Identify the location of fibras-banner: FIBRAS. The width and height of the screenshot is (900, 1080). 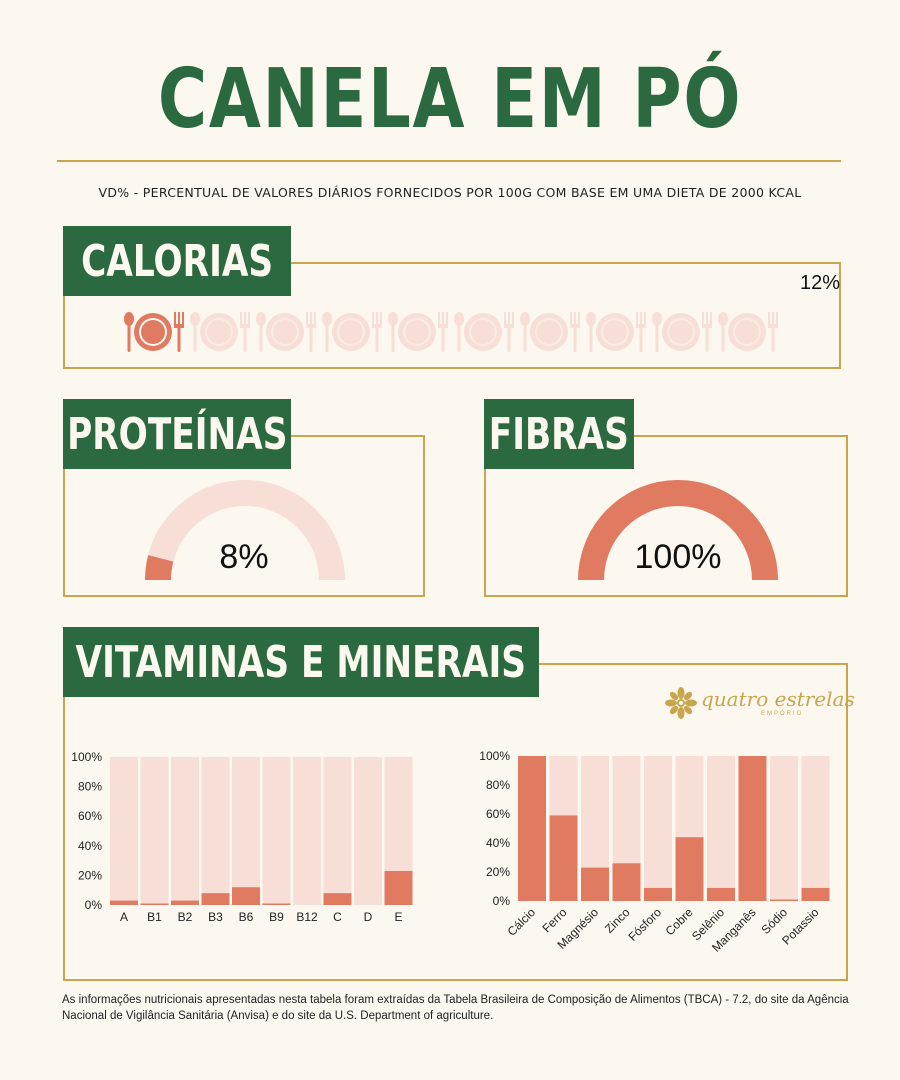
(559, 434).